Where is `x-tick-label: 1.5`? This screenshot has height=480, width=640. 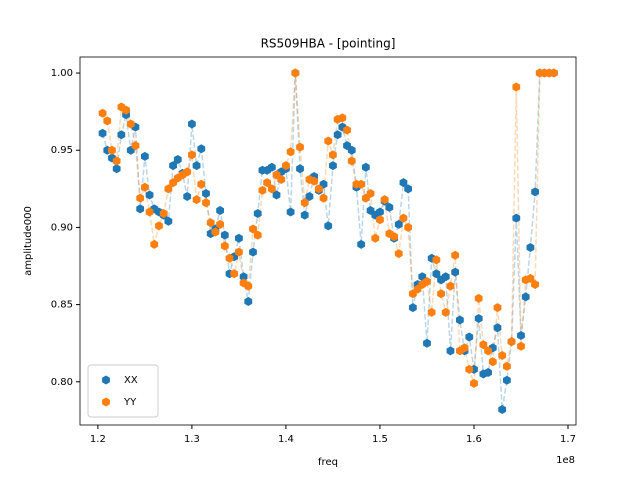 x-tick-label: 1.5 is located at coordinates (380, 439).